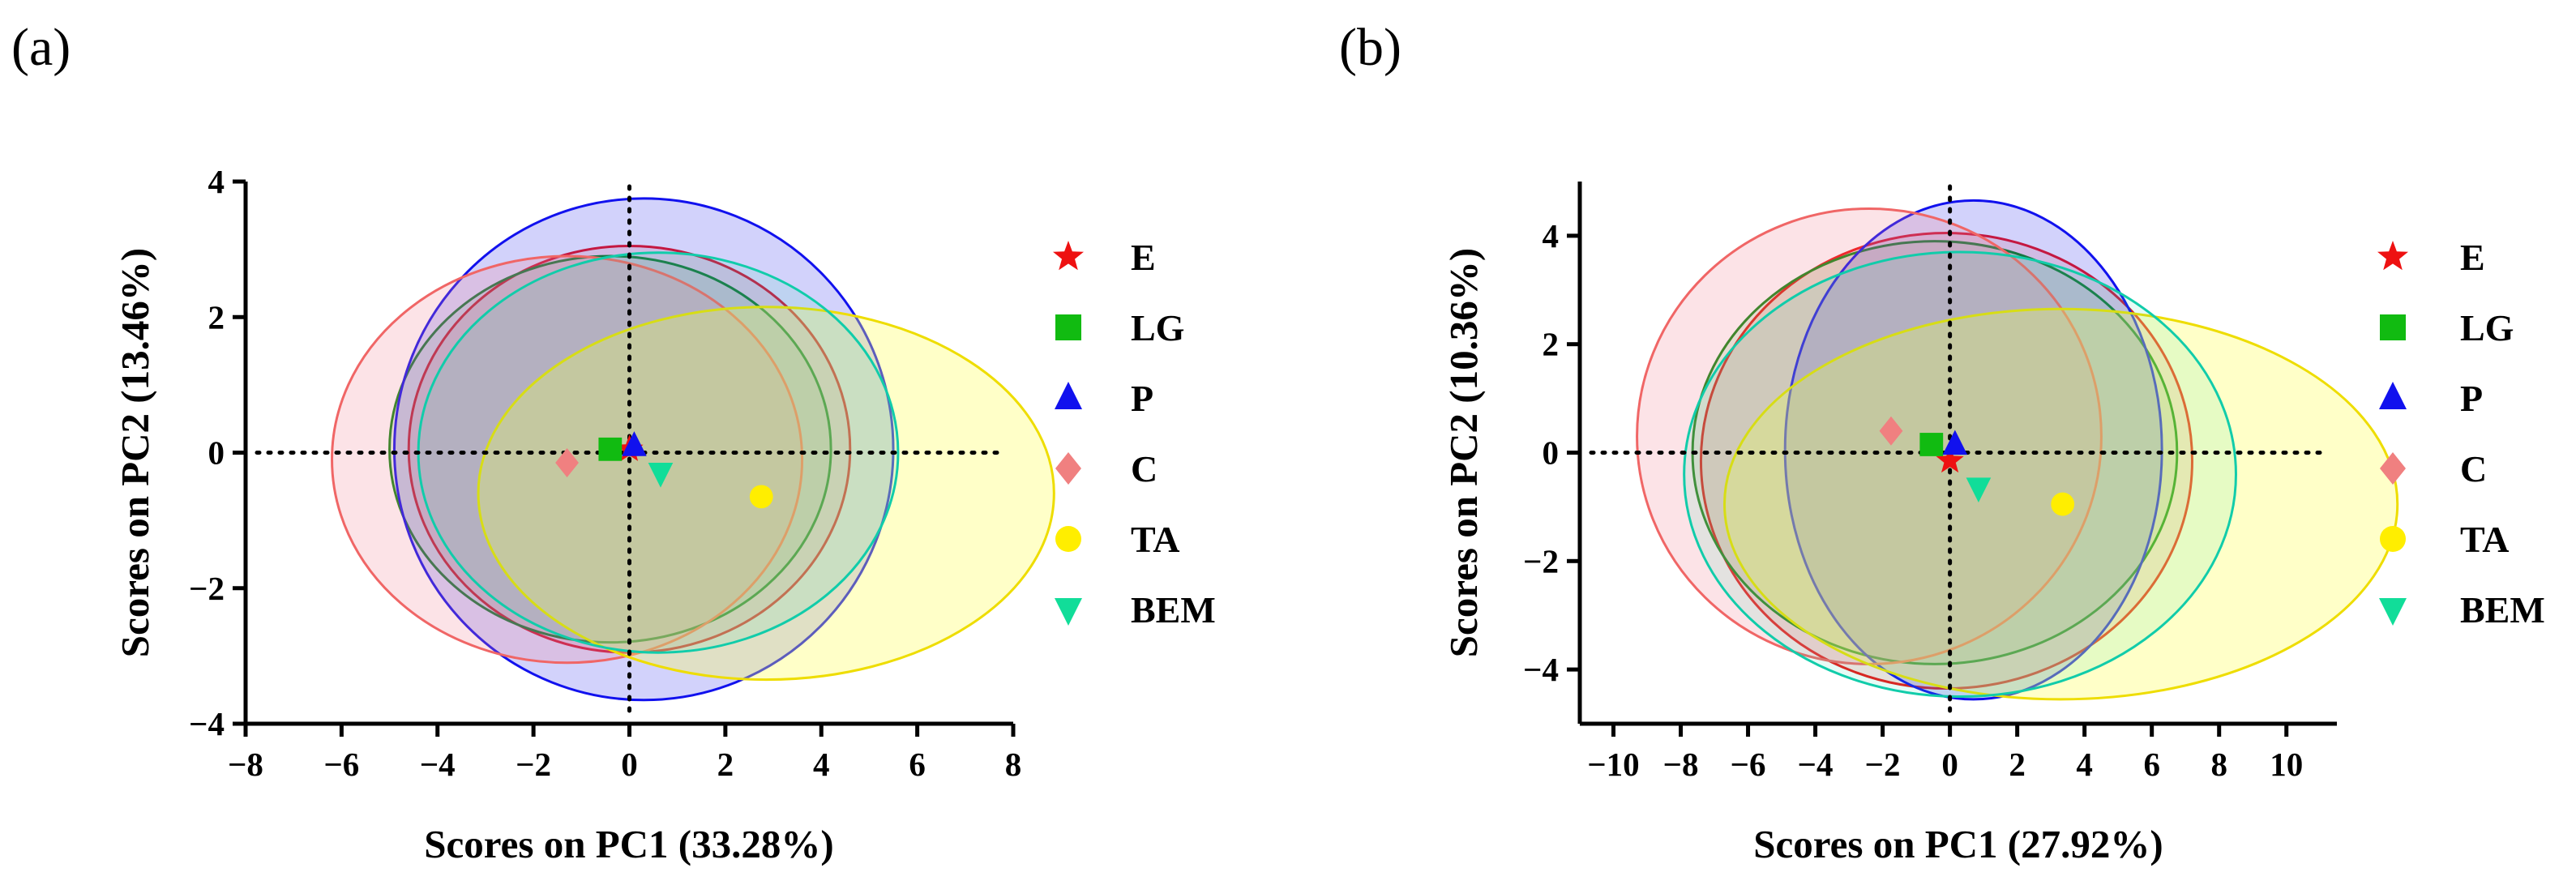 The height and width of the screenshot is (885, 2576). What do you see at coordinates (628, 844) in the screenshot?
I see `x-axis-title: Scores on PC1 (33.28%)` at bounding box center [628, 844].